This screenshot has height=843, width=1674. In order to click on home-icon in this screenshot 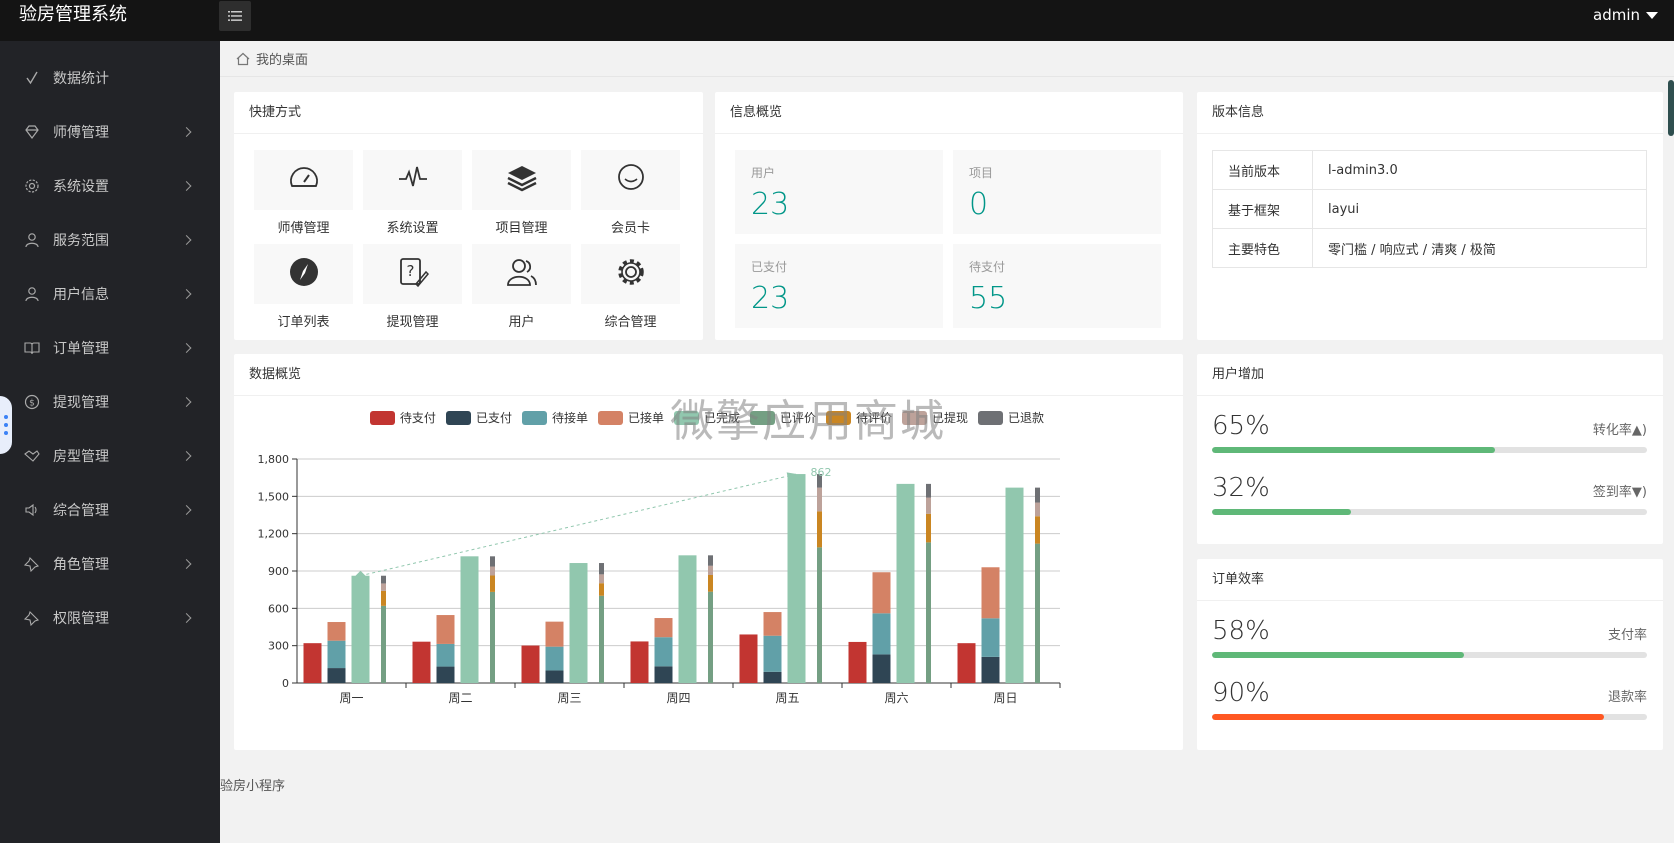, I will do `click(243, 59)`.